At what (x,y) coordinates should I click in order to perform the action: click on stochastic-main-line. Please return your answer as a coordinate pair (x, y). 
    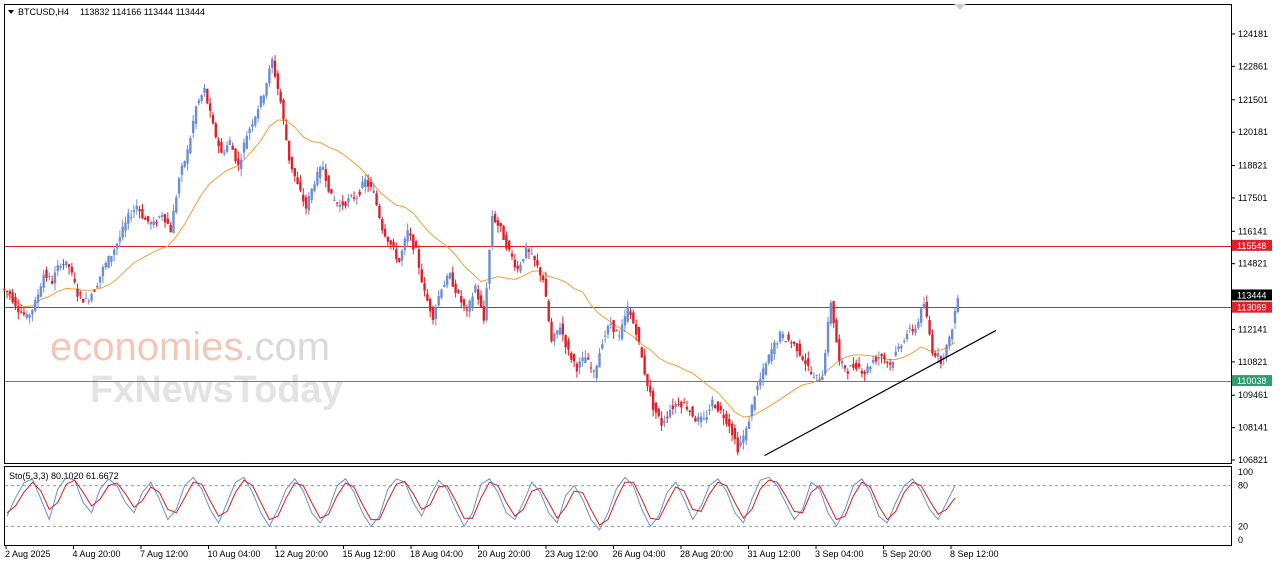
    Looking at the image, I should click on (481, 503).